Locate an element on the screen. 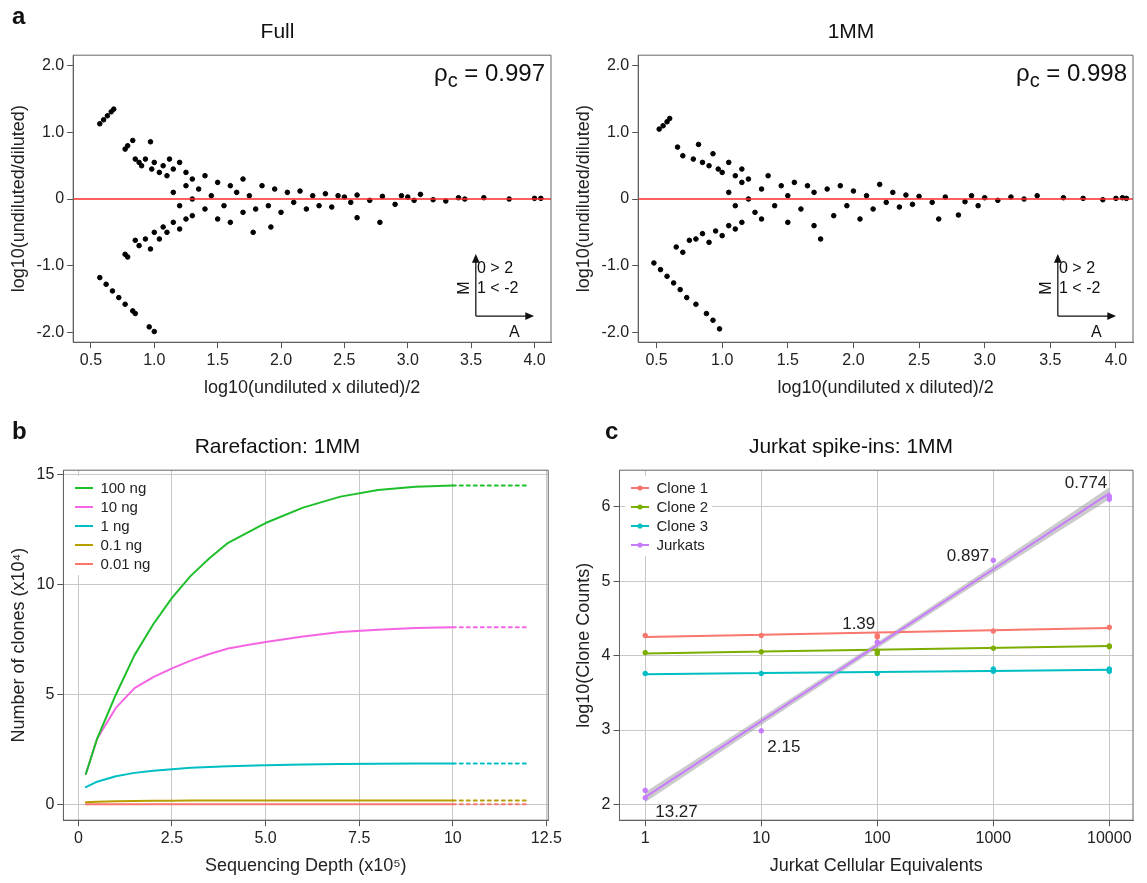 This screenshot has width=1147, height=883. chart-title: Jurkat spike-ins: 1MM is located at coordinates (851, 446).